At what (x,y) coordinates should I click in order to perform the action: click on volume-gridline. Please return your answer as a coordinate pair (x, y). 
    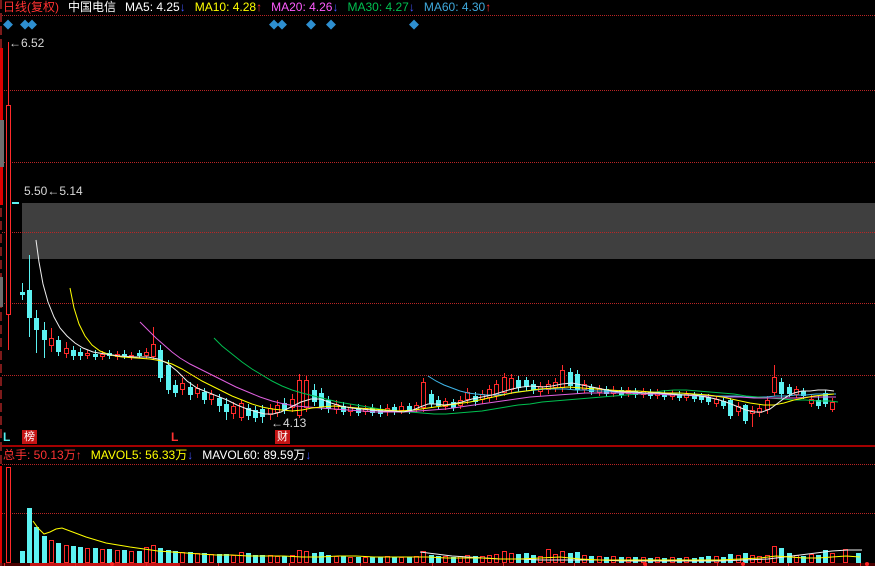
    Looking at the image, I should click on (437, 513).